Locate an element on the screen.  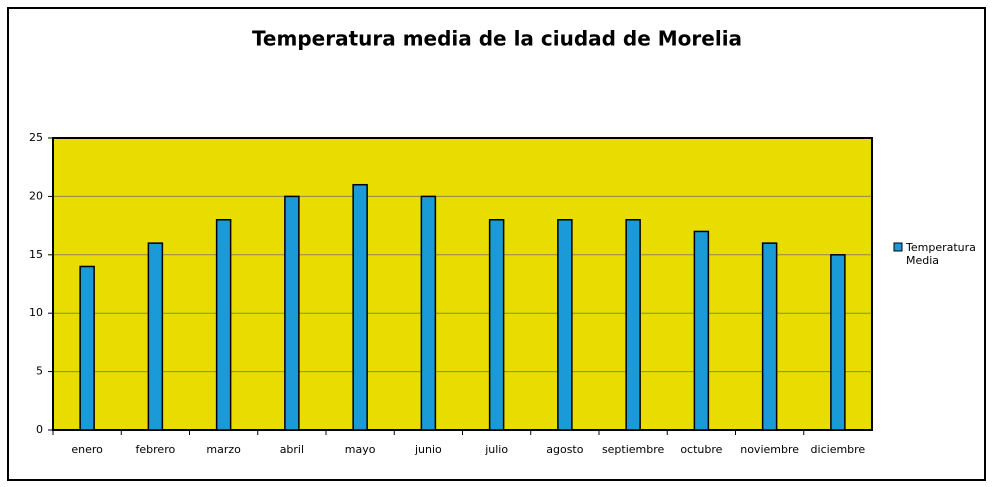
legend-label: Temperatura Media is located at coordinates (941, 254).